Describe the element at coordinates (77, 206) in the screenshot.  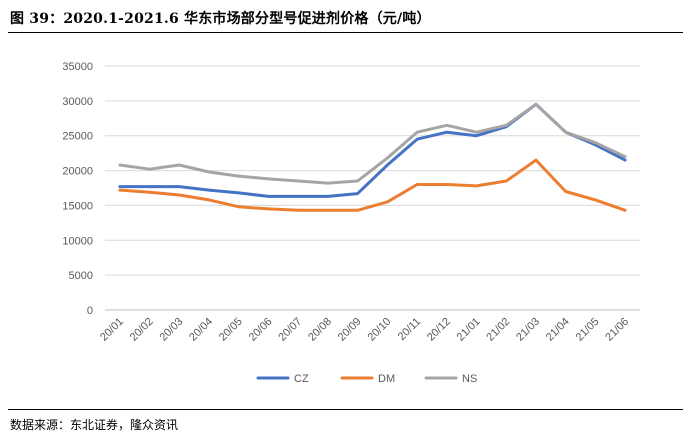
I see `y-tick-label: 15000` at that location.